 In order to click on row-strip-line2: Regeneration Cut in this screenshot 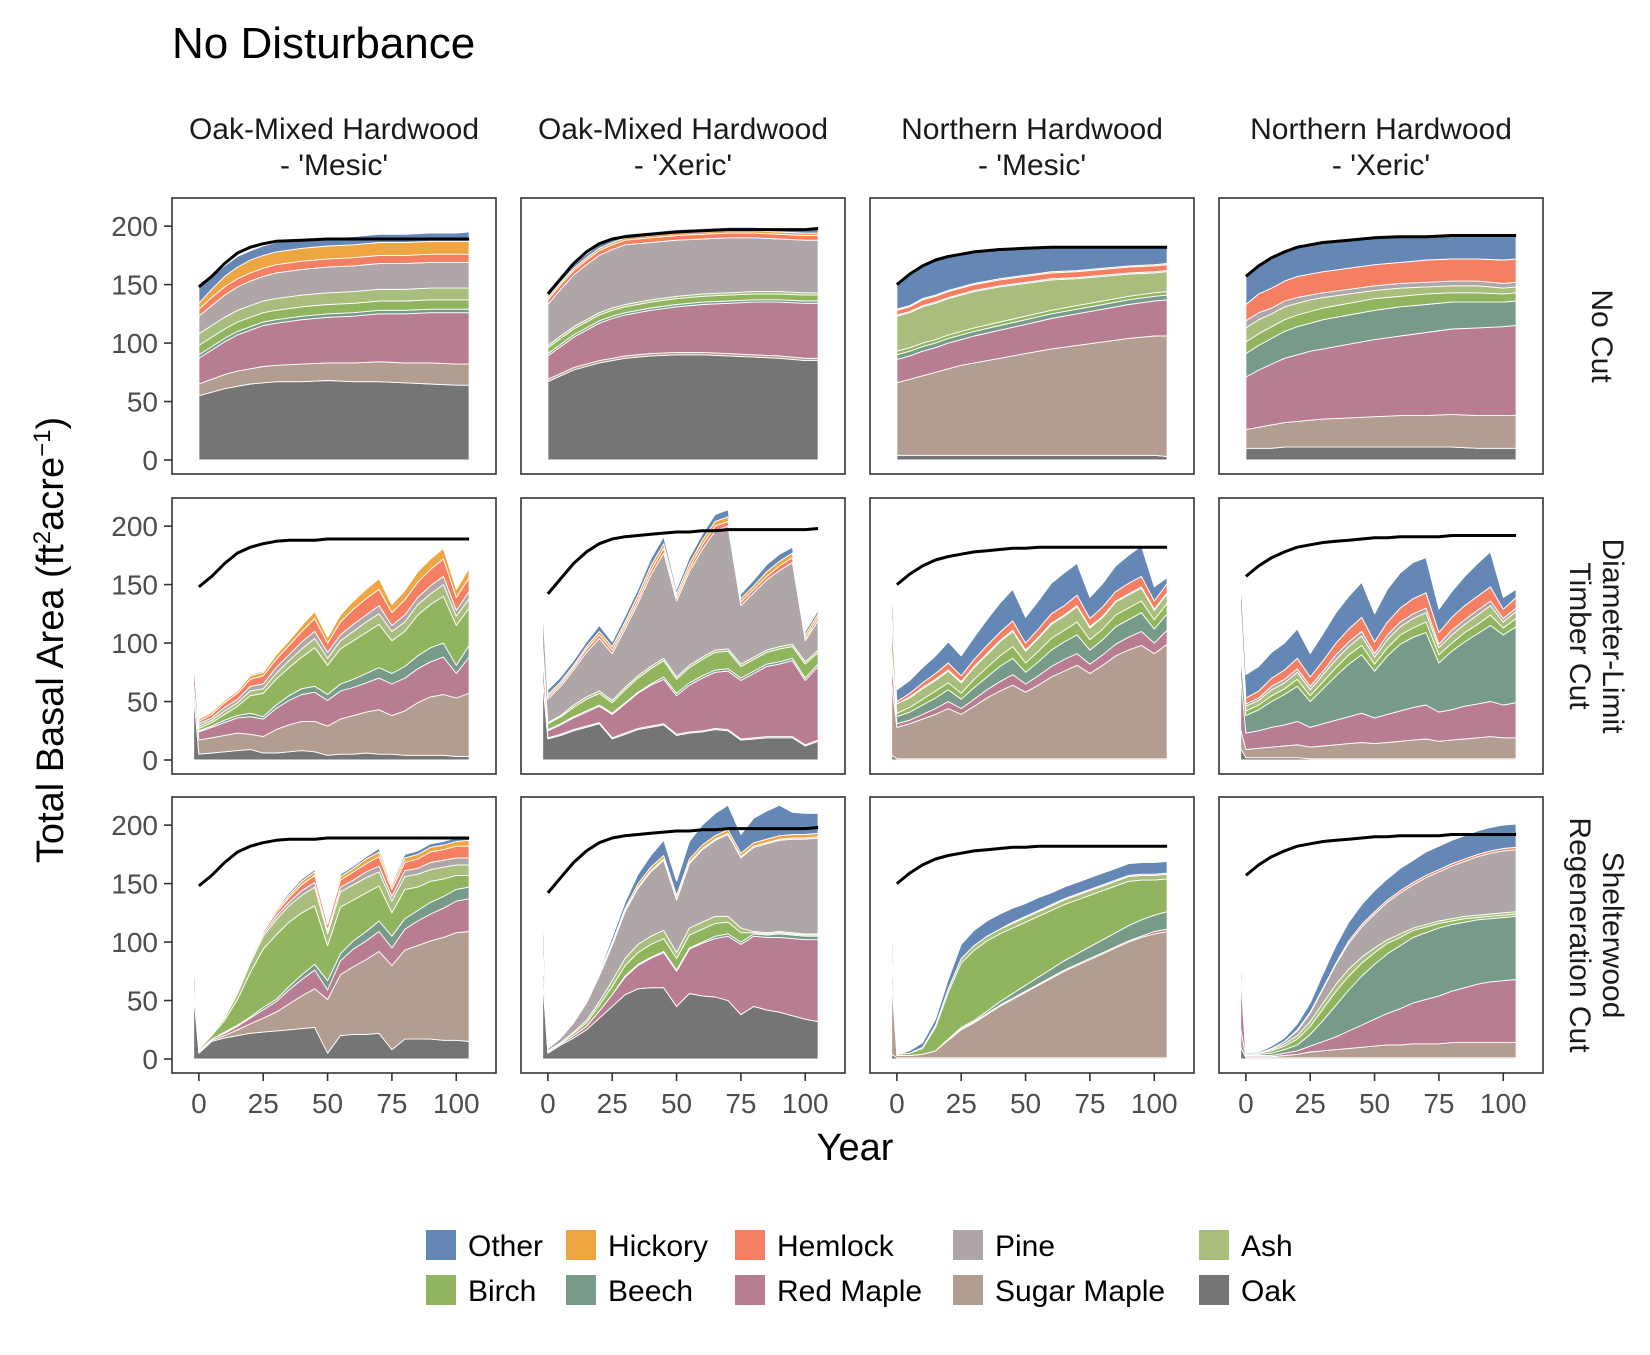, I will do `click(1579, 935)`.